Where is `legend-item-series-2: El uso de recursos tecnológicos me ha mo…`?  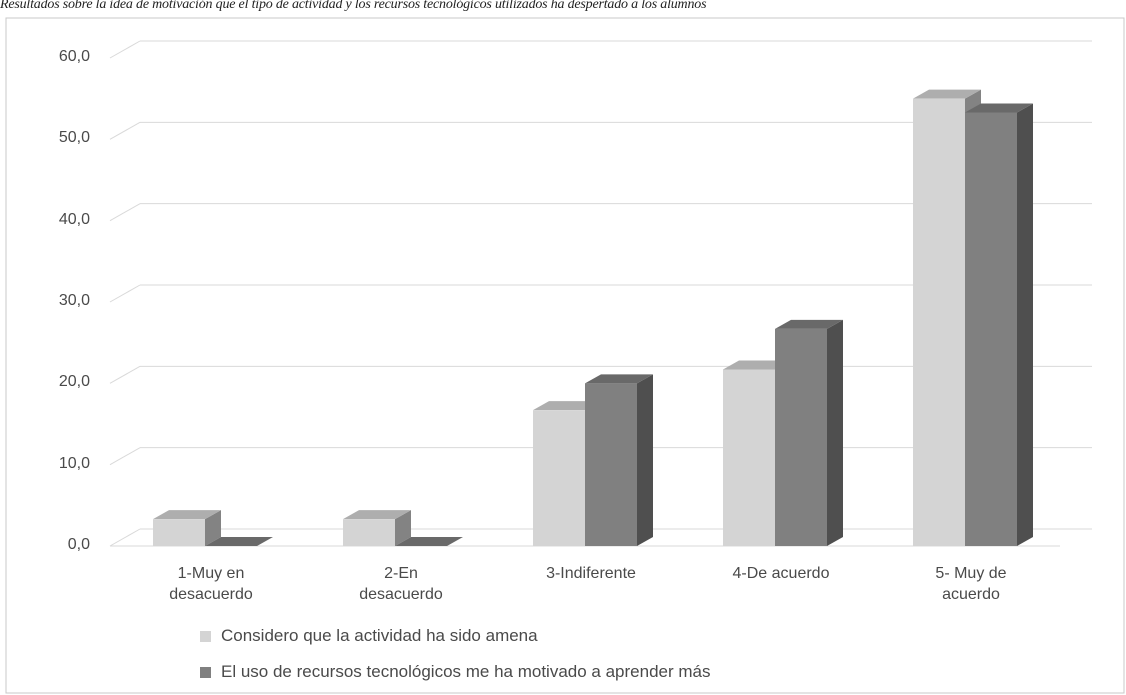 legend-item-series-2: El uso de recursos tecnológicos me ha mo… is located at coordinates (455, 672).